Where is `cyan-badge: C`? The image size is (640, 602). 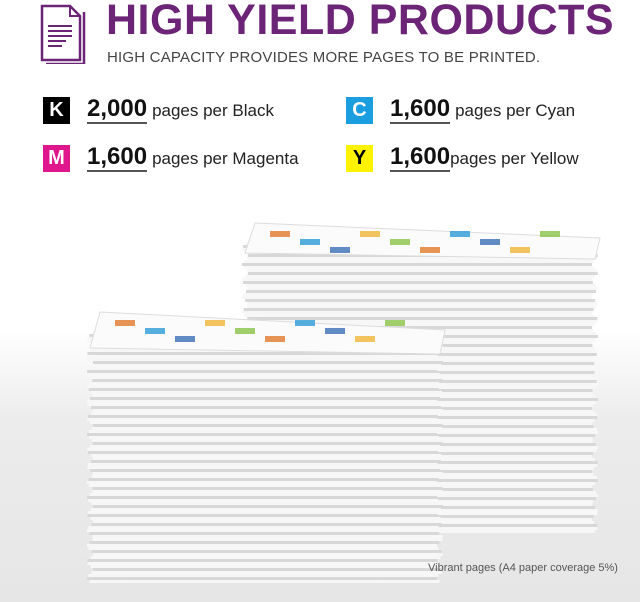 cyan-badge: C is located at coordinates (359, 110).